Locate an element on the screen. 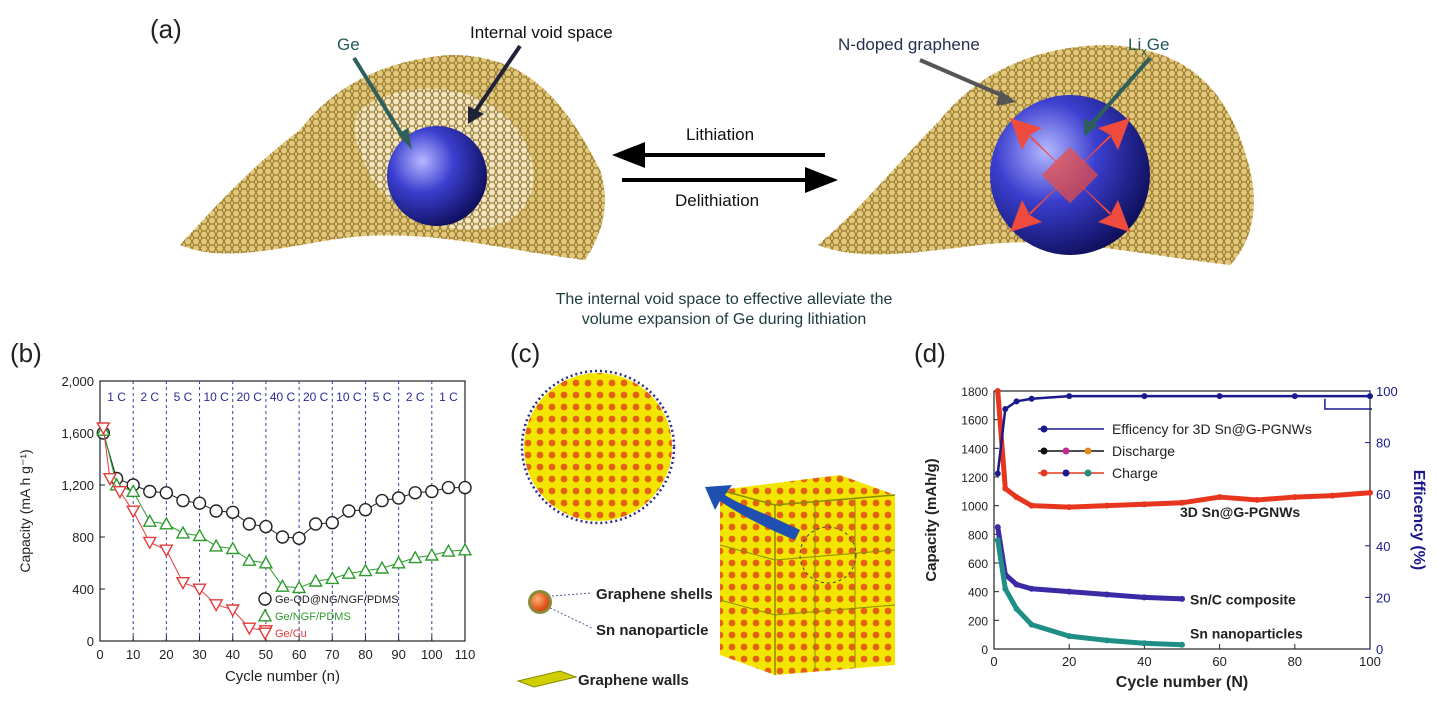  series-annotation: 3D Sn@G-PGNWs is located at coordinates (1240, 512).